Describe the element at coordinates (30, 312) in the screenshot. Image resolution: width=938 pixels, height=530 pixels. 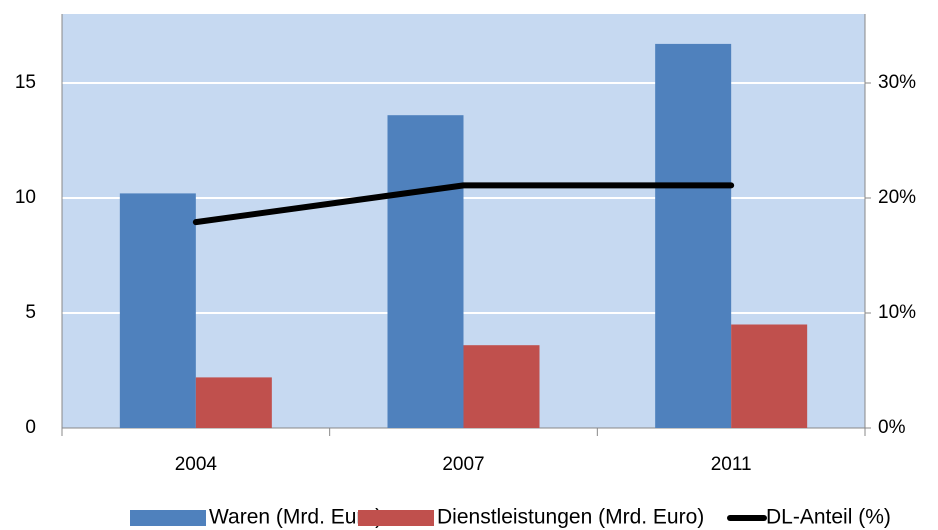
I see `y-tick-label: 5` at that location.